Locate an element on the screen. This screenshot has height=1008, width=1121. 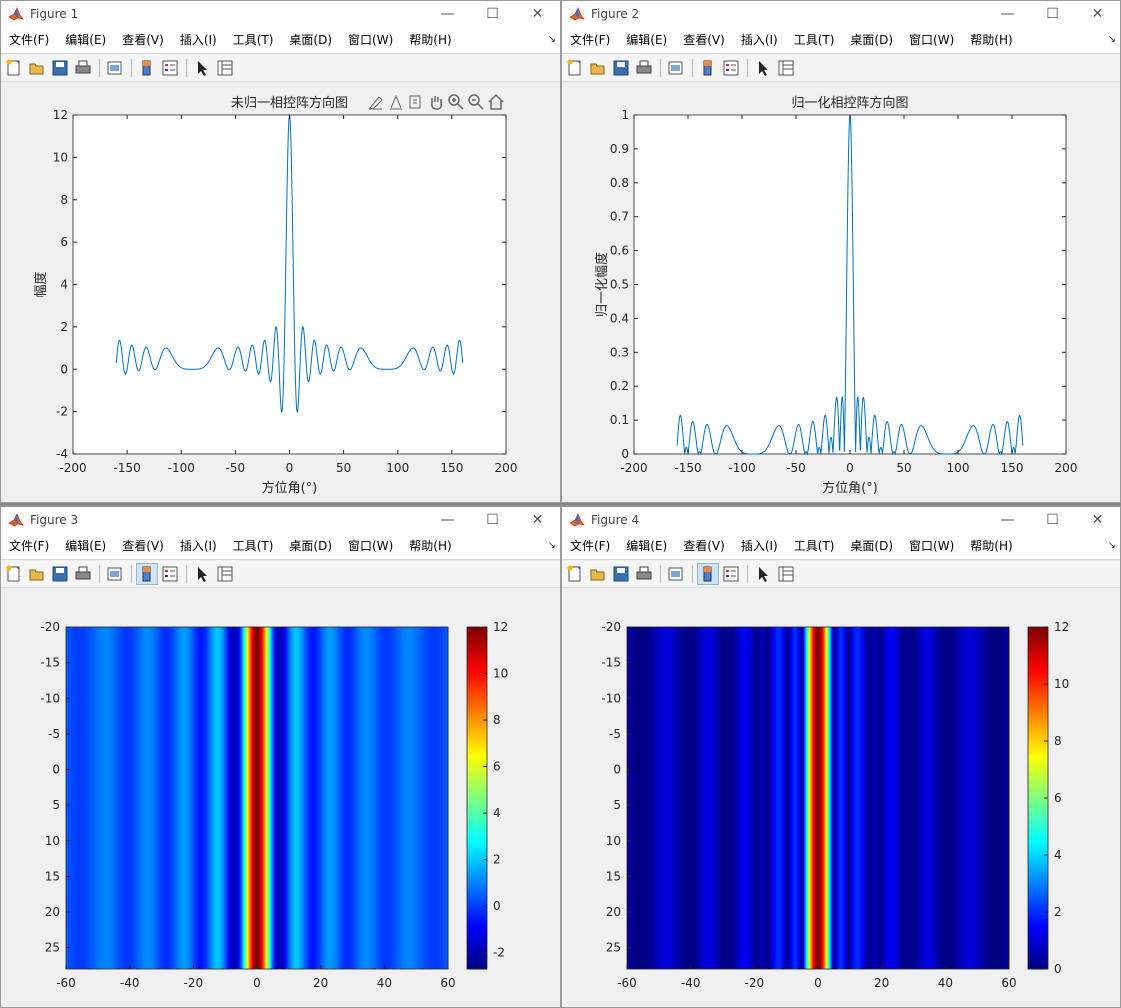
brush-icon is located at coordinates (376, 103).